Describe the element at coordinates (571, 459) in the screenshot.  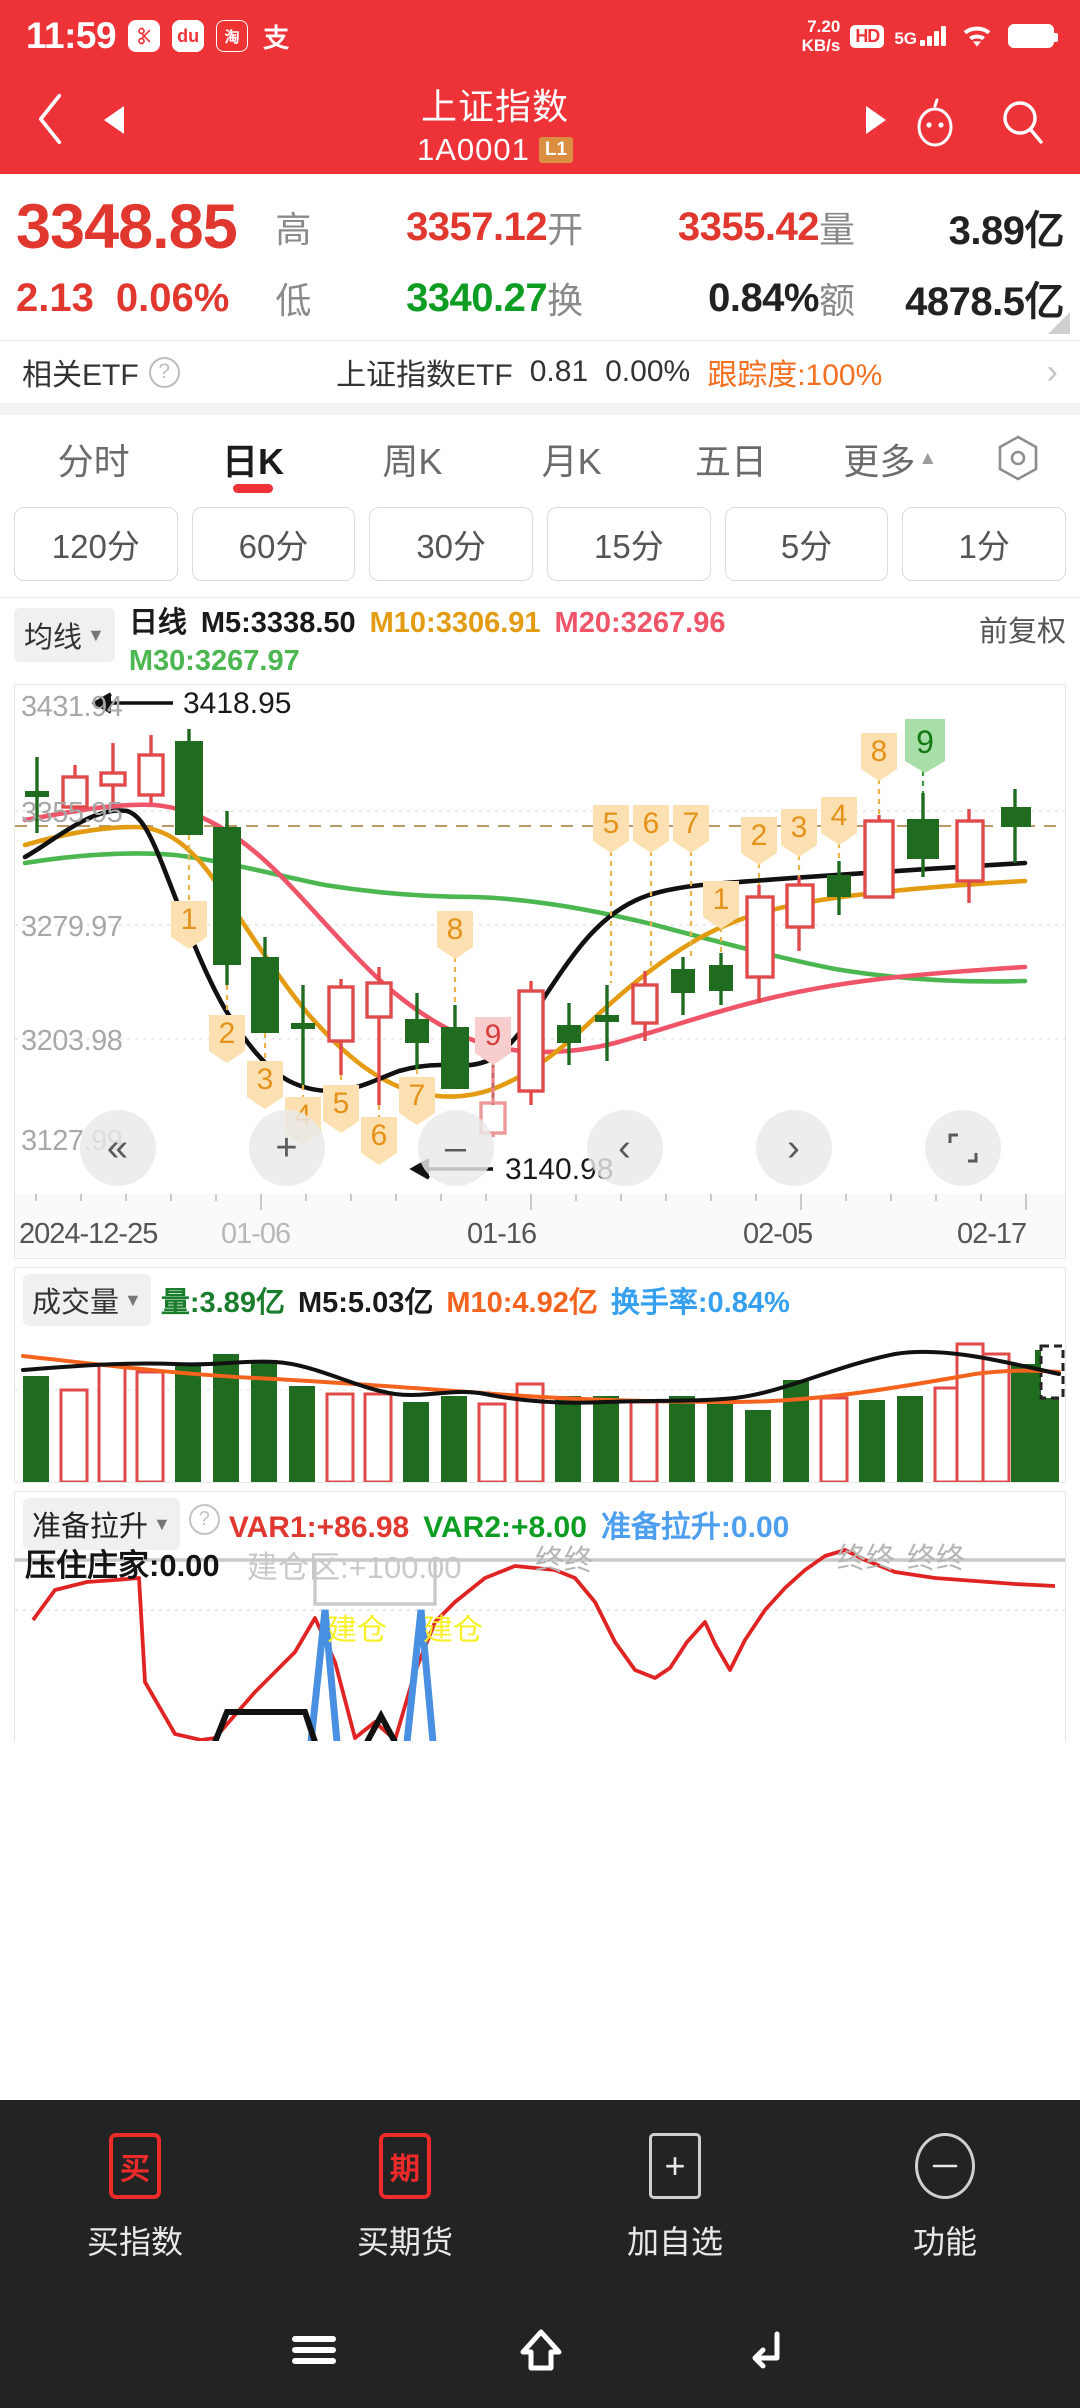
I see `tab-monthly-k: 月K` at that location.